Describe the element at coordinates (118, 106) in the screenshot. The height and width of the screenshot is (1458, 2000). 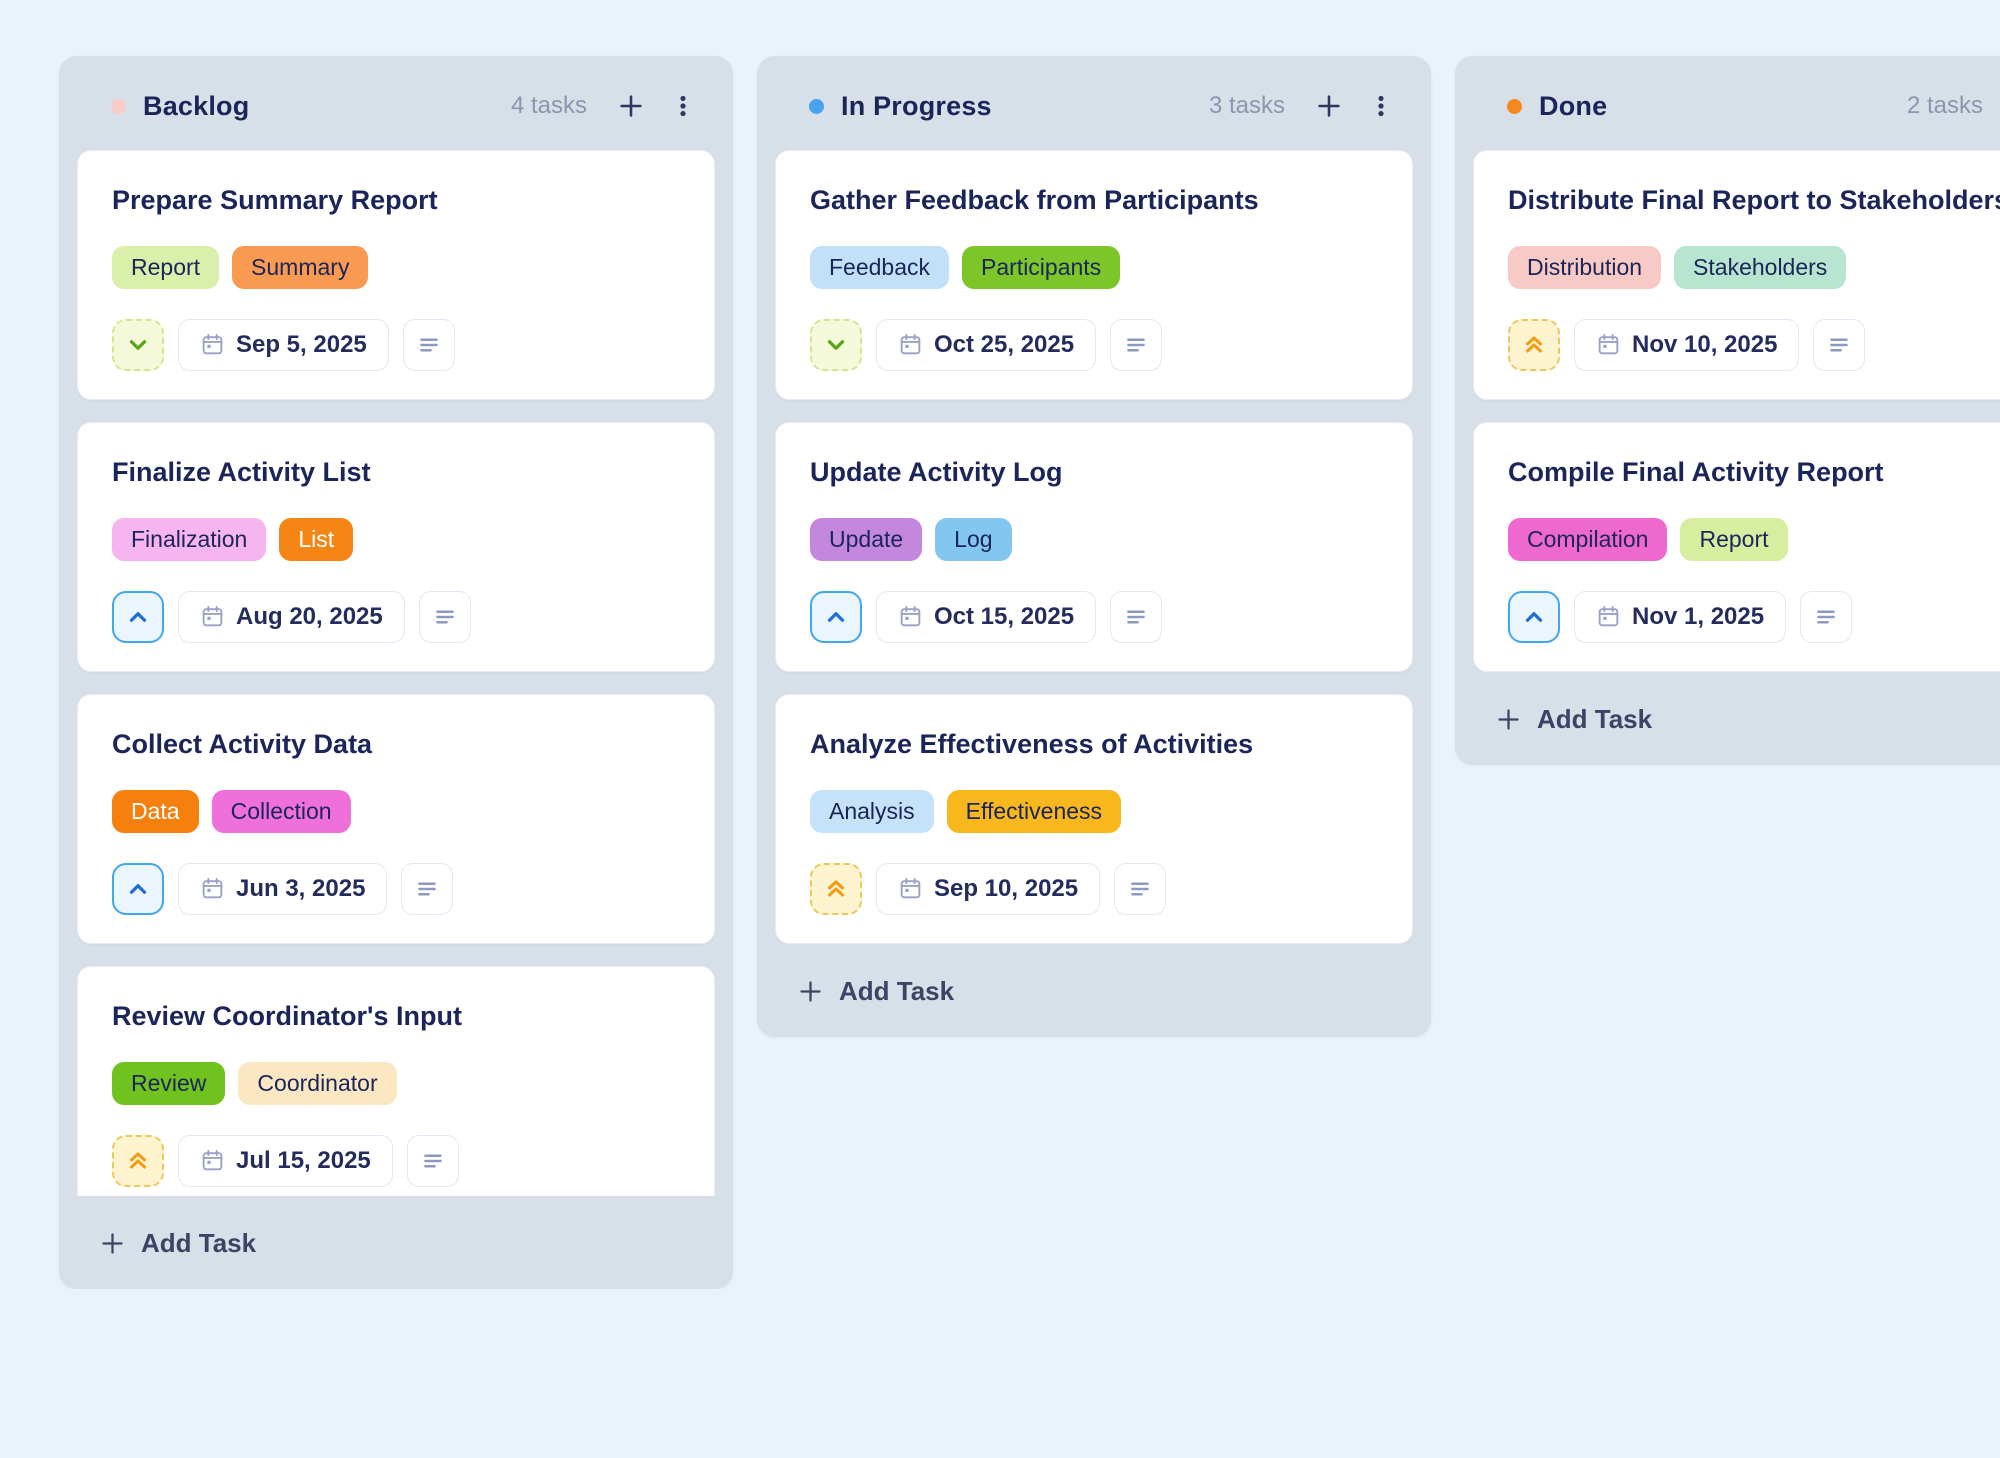
I see `column-status-dot` at that location.